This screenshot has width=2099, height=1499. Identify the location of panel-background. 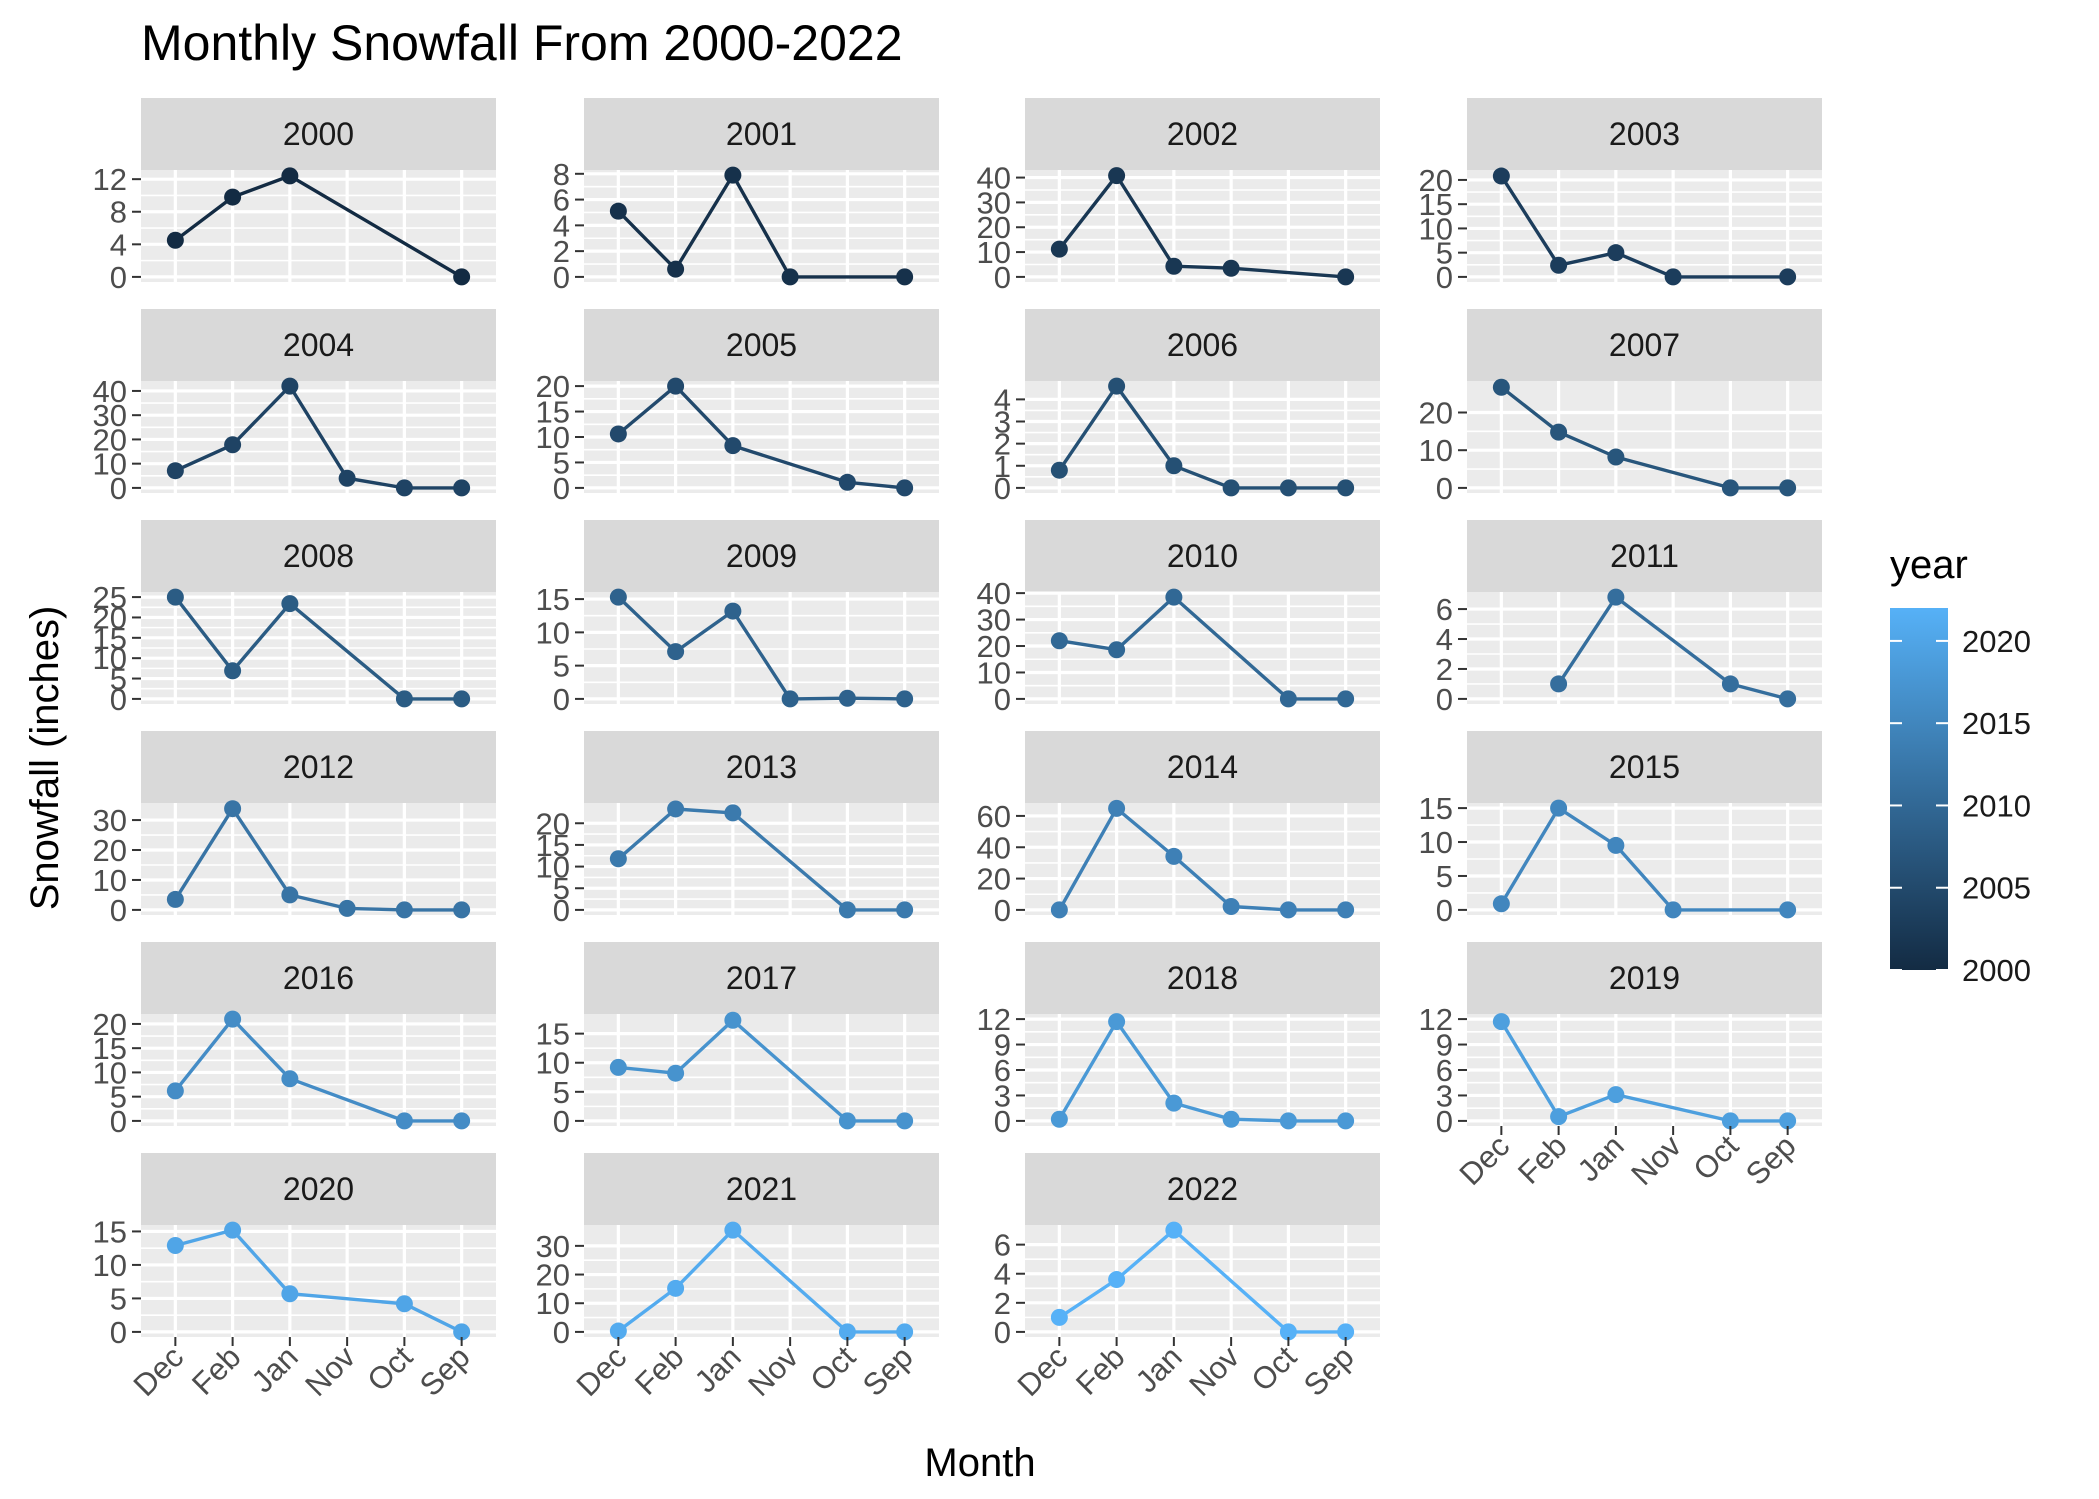
(761, 859).